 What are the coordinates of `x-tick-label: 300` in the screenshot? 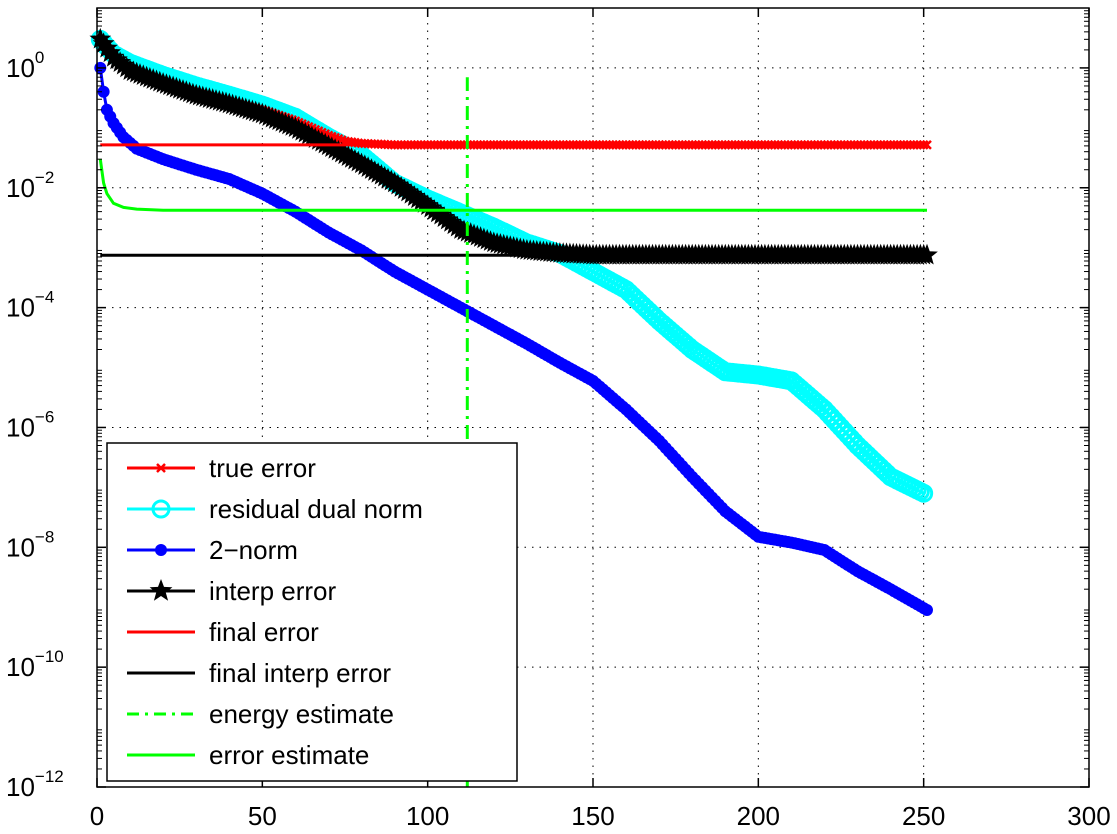 It's located at (1088, 816).